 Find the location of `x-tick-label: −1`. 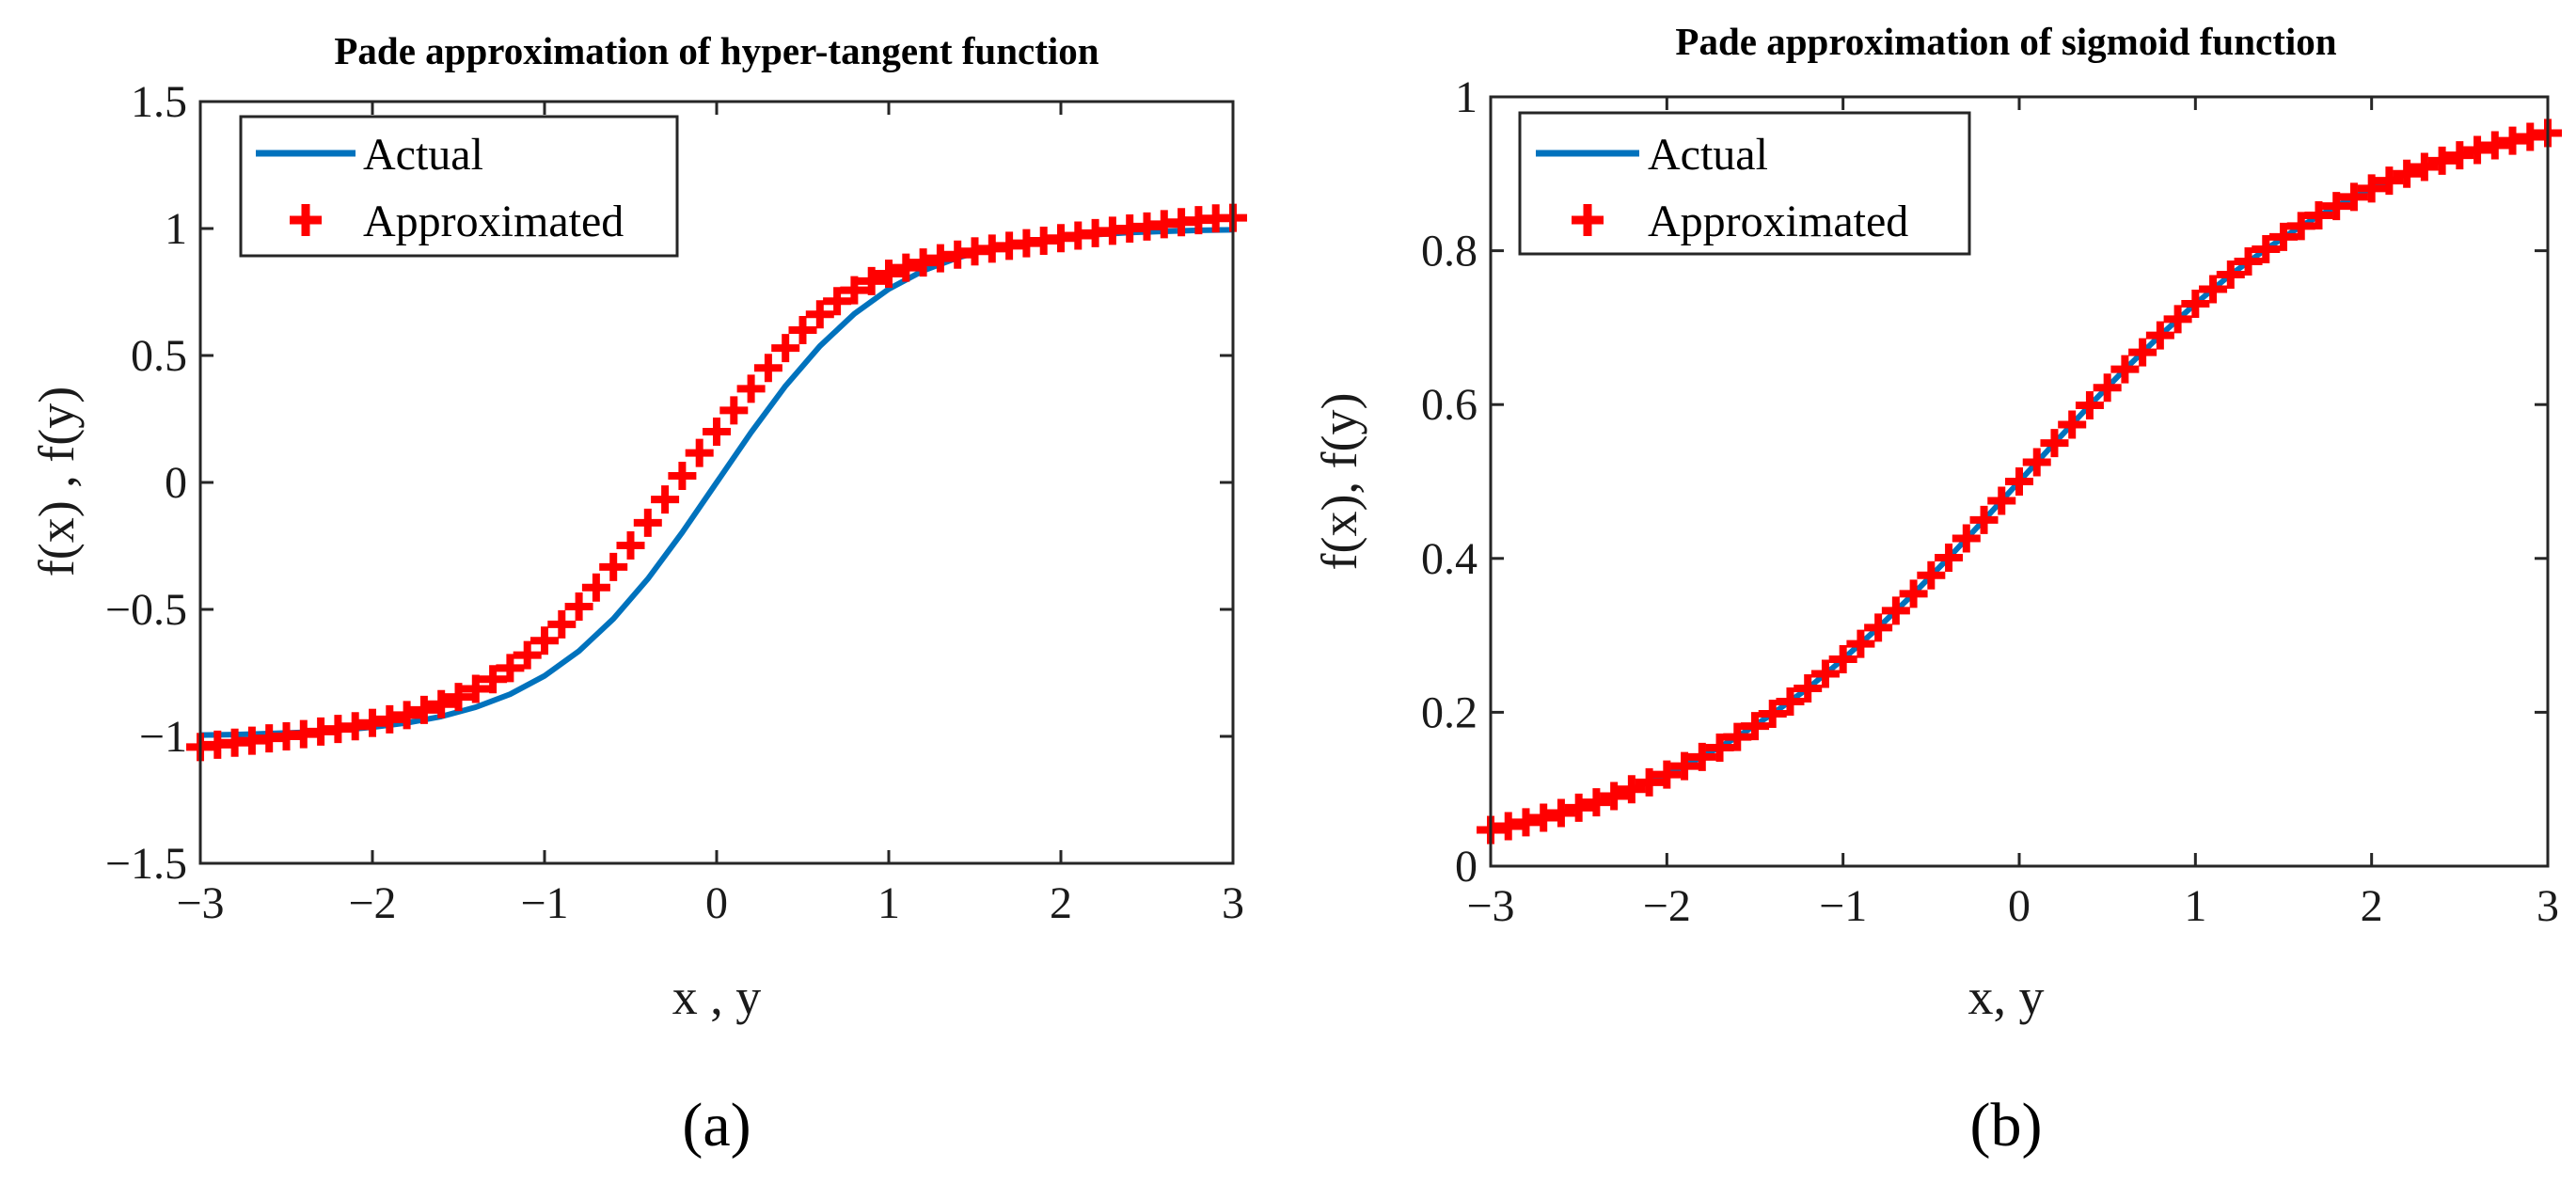

x-tick-label: −1 is located at coordinates (544, 903).